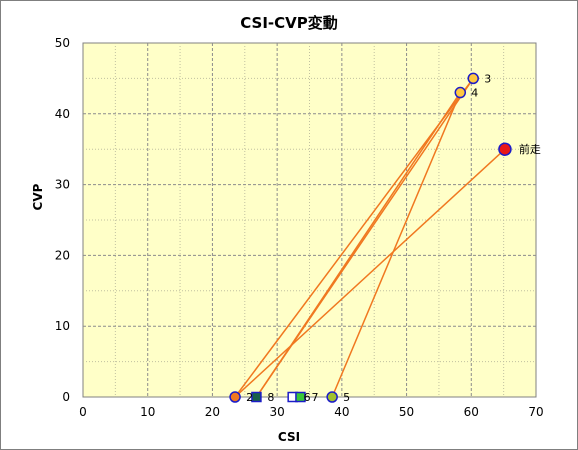 This screenshot has width=578, height=450. I want to click on y-axis-title: CVP, so click(38, 196).